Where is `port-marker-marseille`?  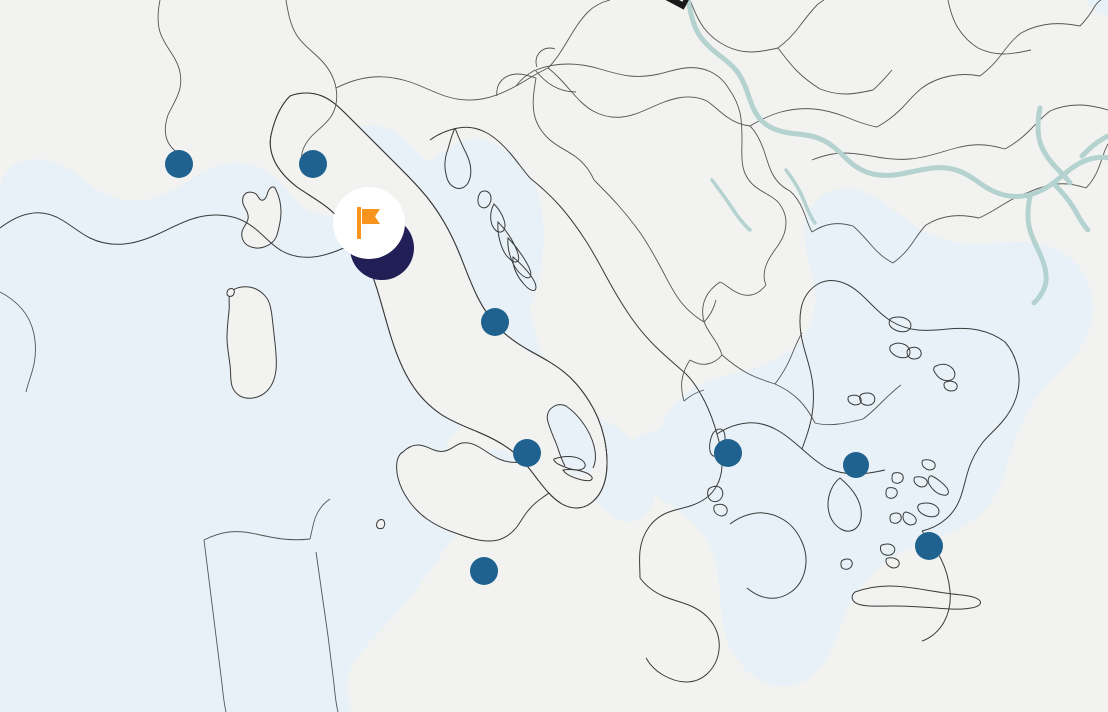
port-marker-marseille is located at coordinates (179, 164).